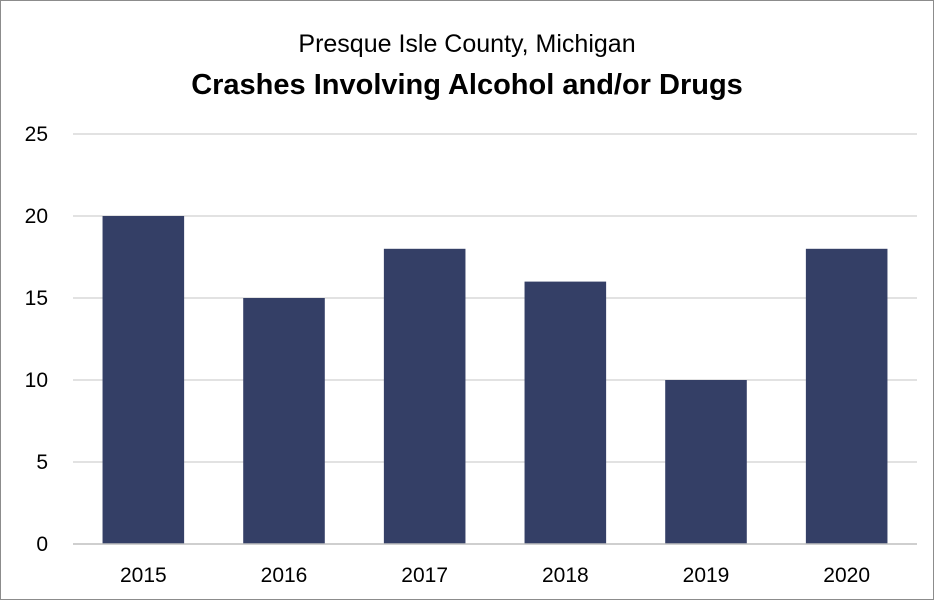  I want to click on bar-2018, so click(565, 412).